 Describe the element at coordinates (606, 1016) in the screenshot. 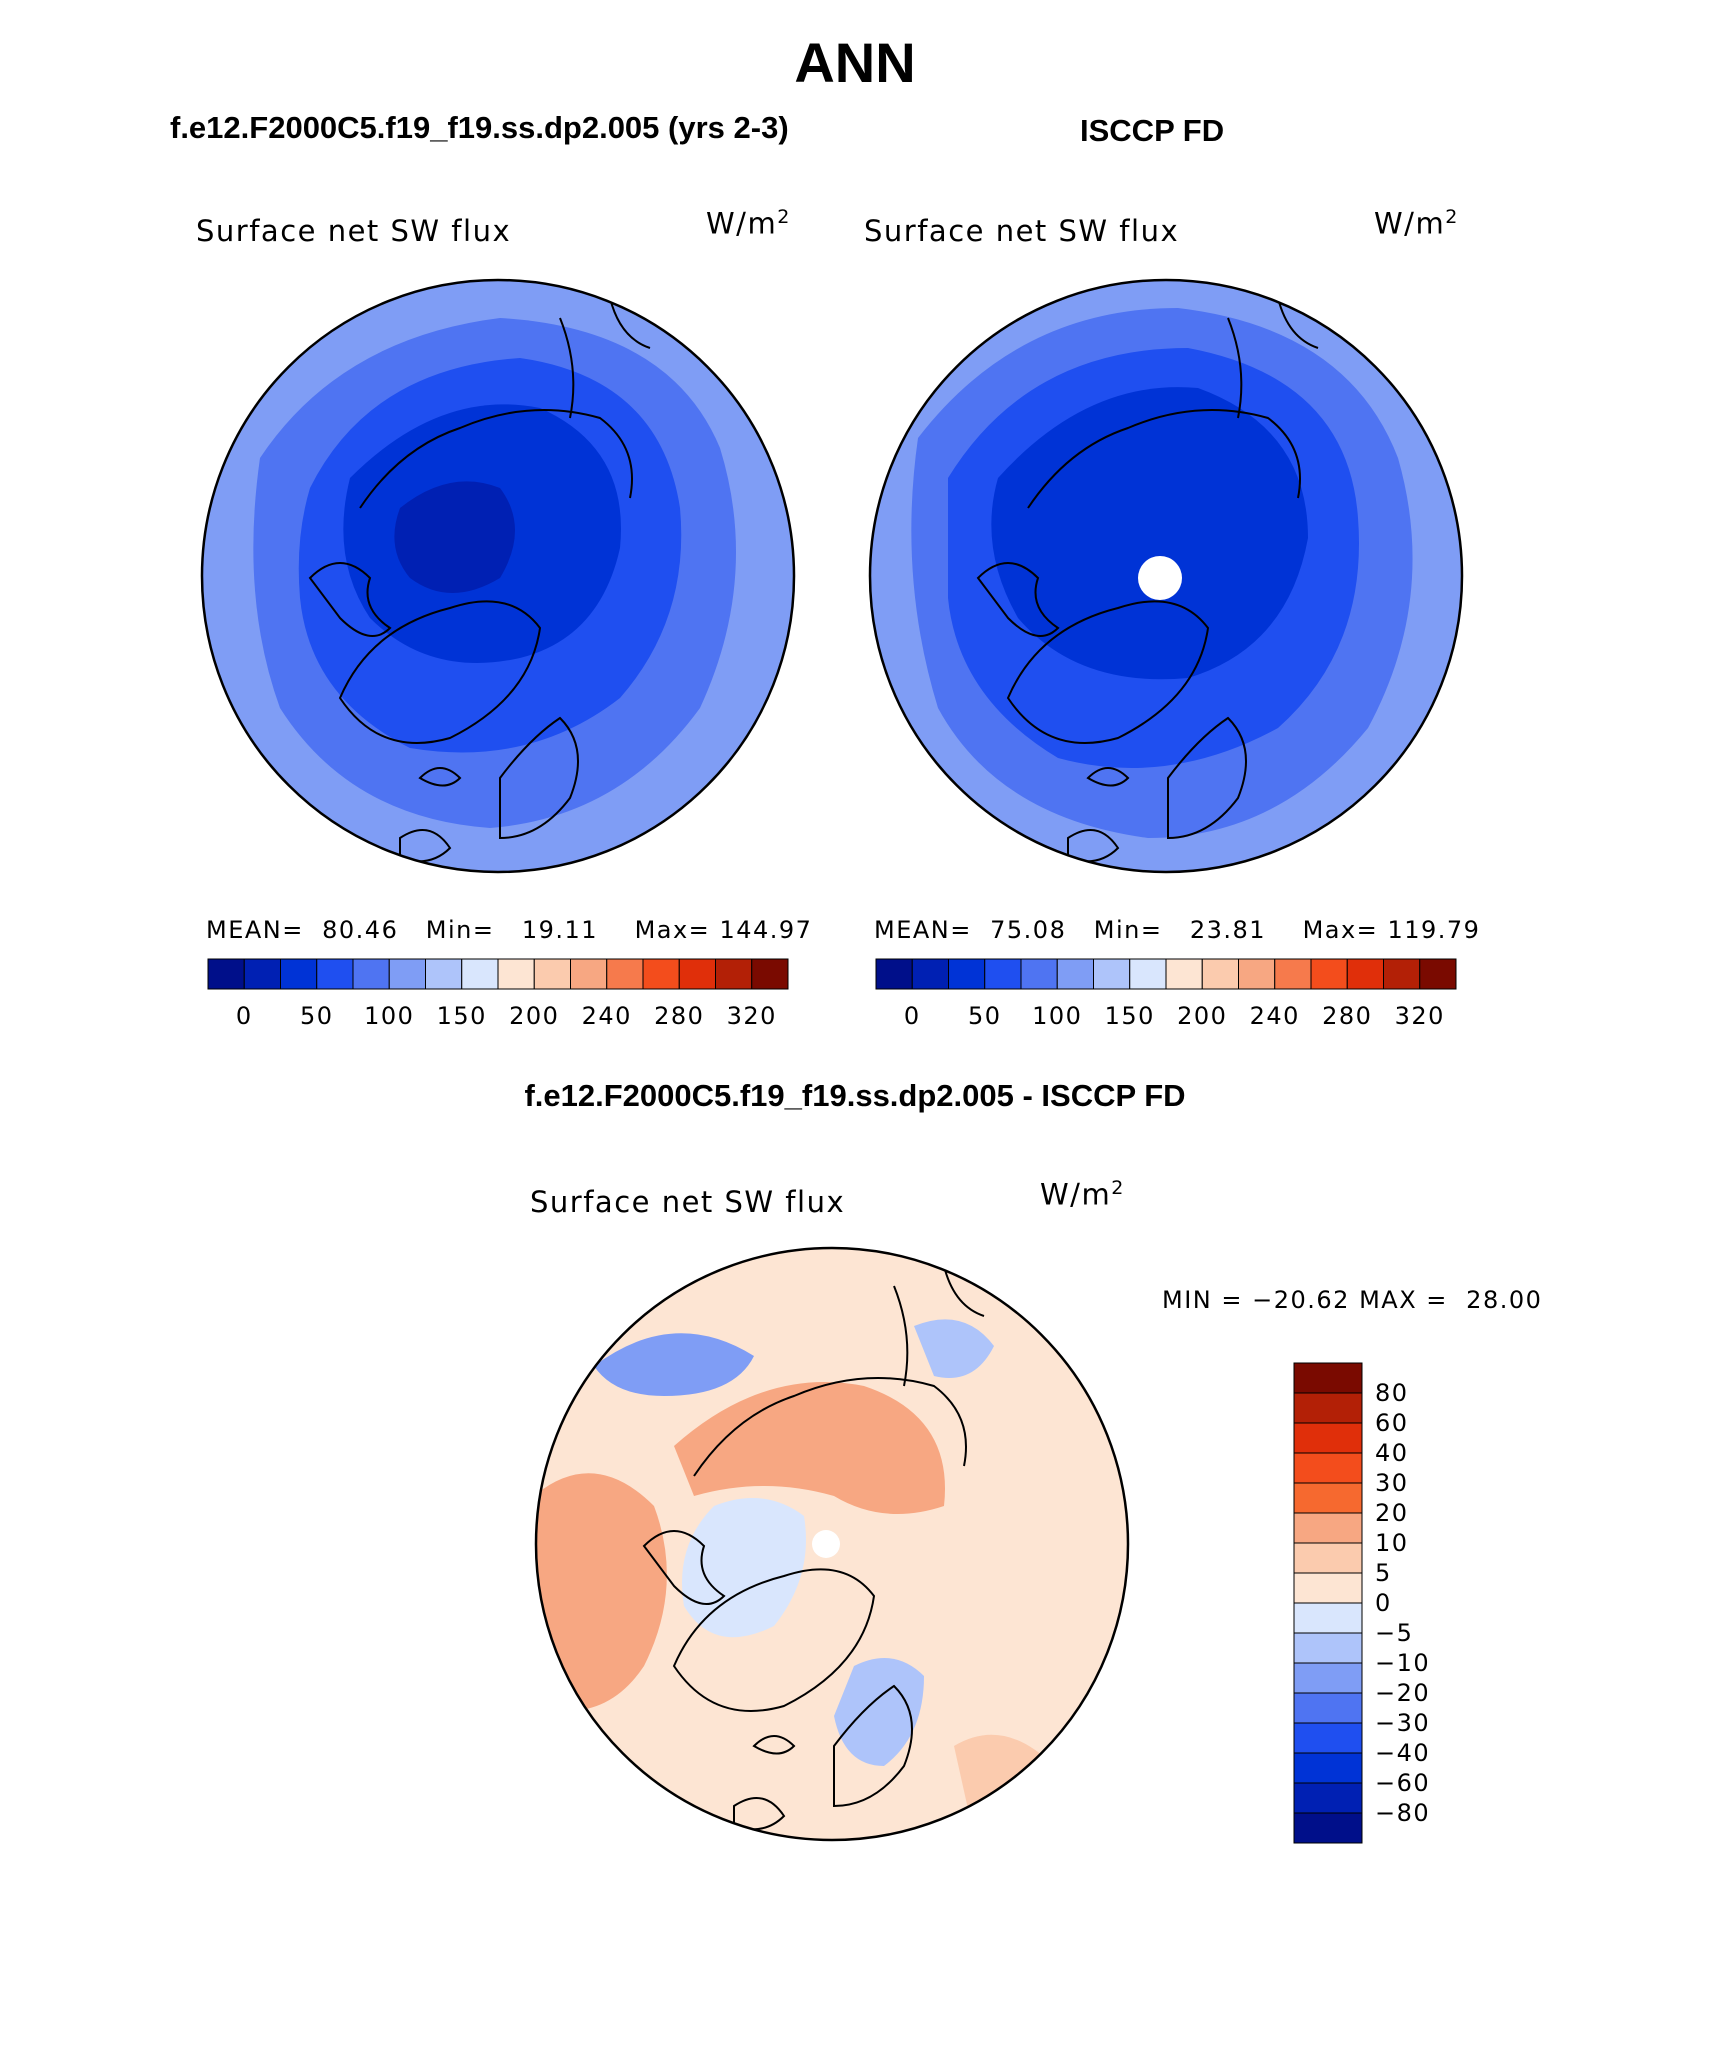

I see `colorbar-tick-label: 240` at that location.